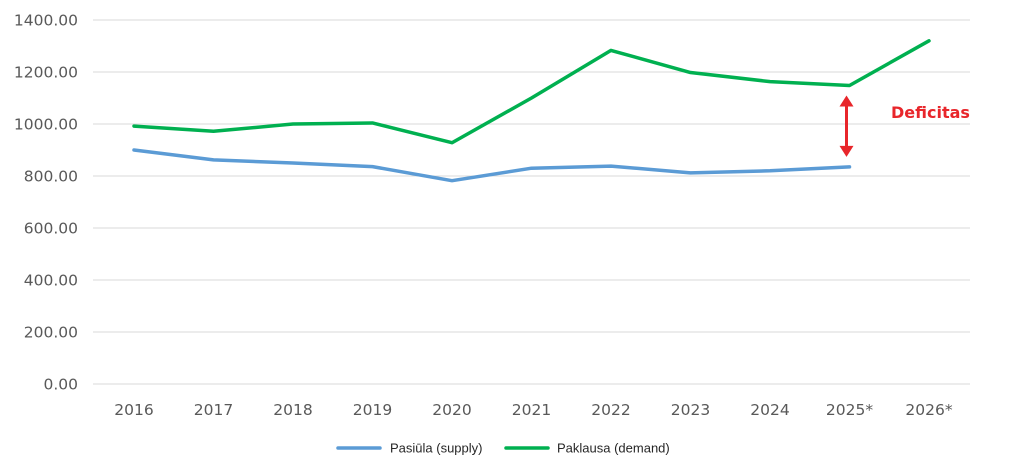  I want to click on x-tick-label: 2024, so click(769, 410).